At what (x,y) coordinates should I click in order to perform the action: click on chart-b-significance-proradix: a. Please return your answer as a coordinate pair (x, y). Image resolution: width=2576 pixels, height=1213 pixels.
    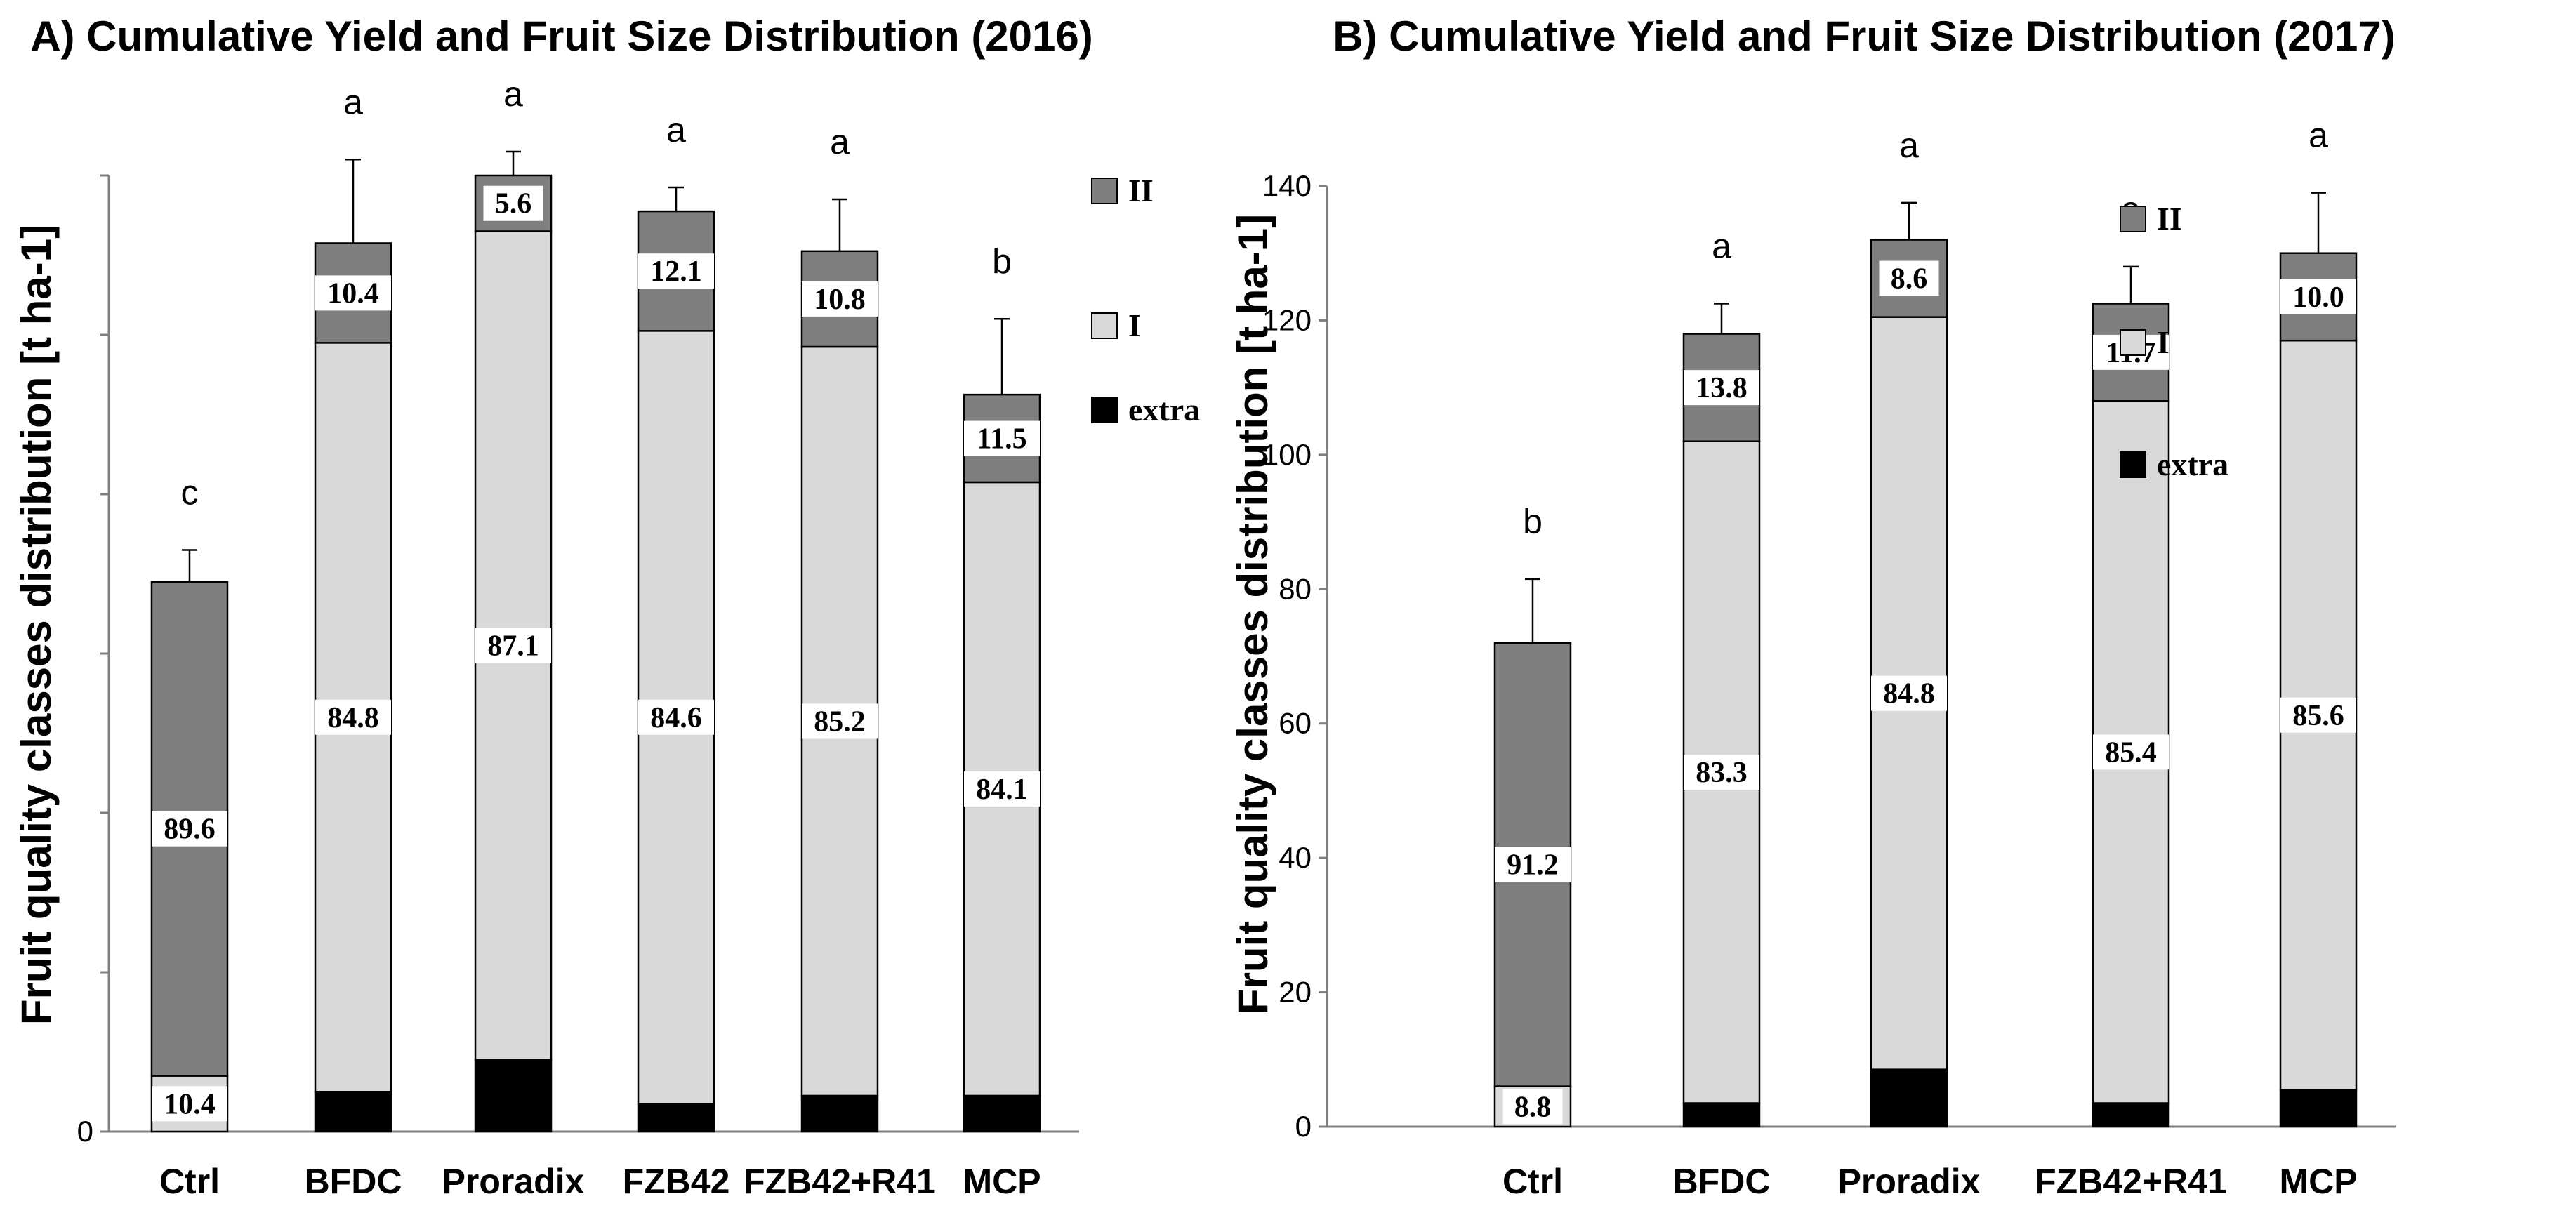
    Looking at the image, I should click on (1909, 145).